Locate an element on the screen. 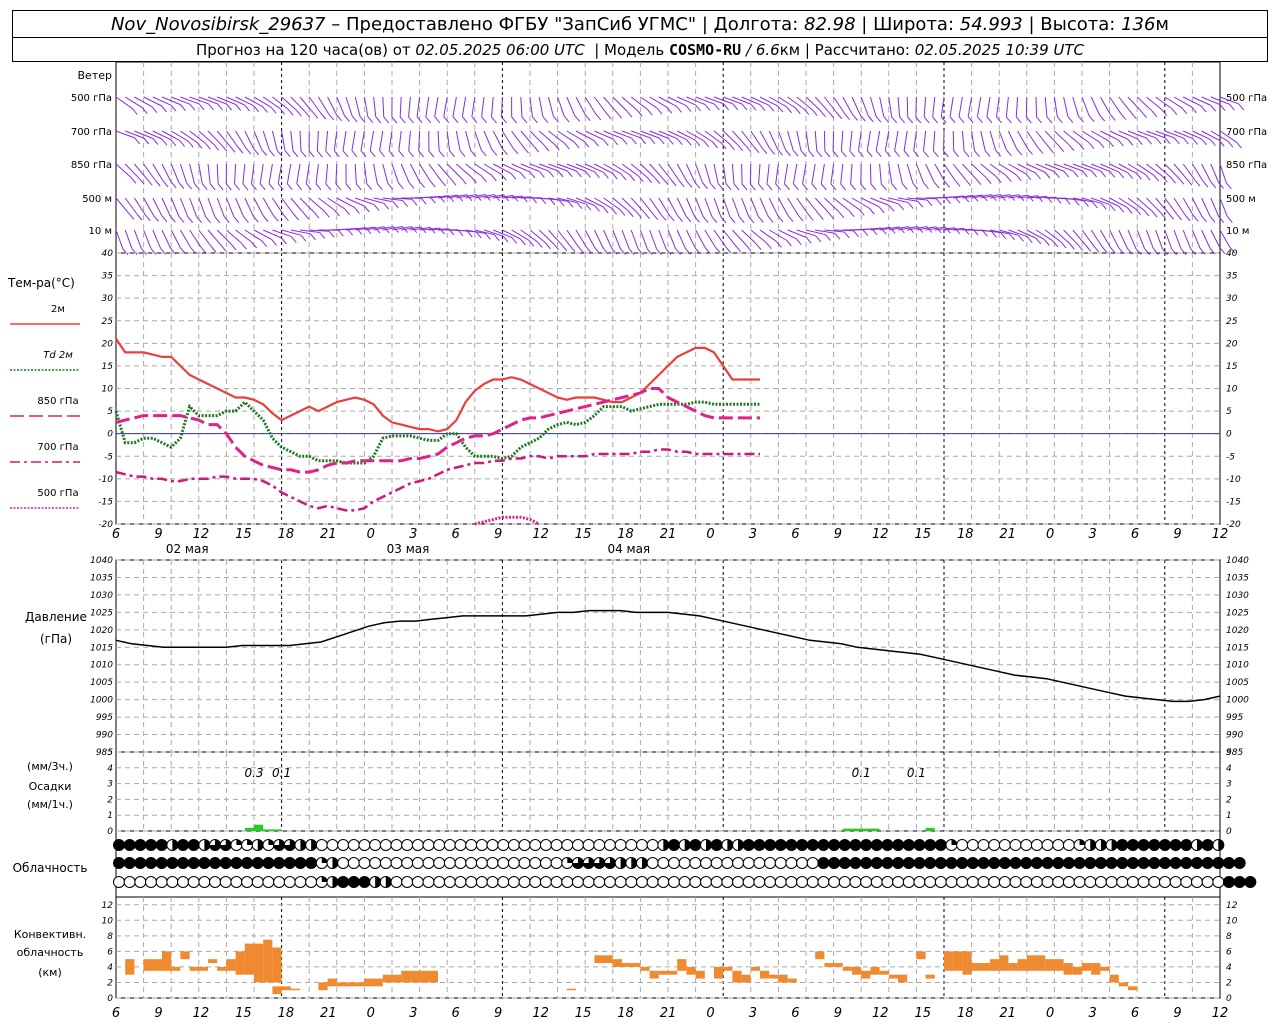 The image size is (1280, 1024). wind-level-right: 850 гПа is located at coordinates (1246, 165).